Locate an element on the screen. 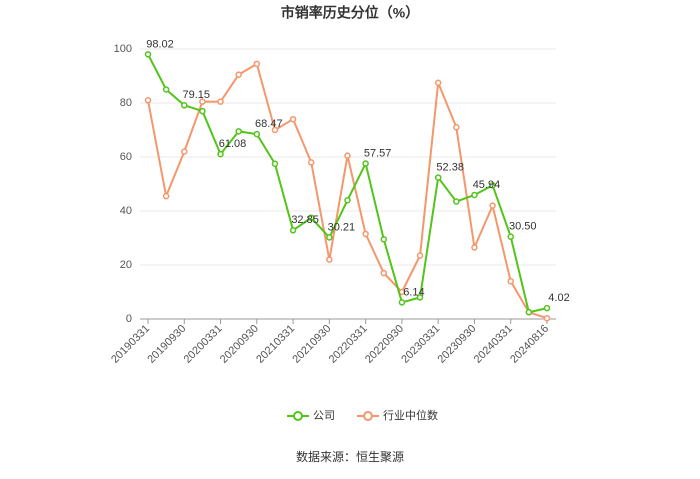  data-label: 6.14 is located at coordinates (413, 292).